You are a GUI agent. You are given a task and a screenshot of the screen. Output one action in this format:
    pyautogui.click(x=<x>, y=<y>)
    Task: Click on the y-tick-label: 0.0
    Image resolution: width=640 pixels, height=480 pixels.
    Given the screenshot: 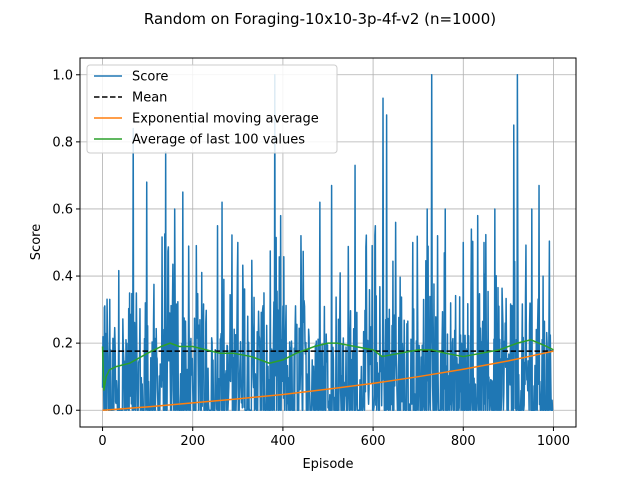 What is the action you would take?
    pyautogui.click(x=62, y=411)
    